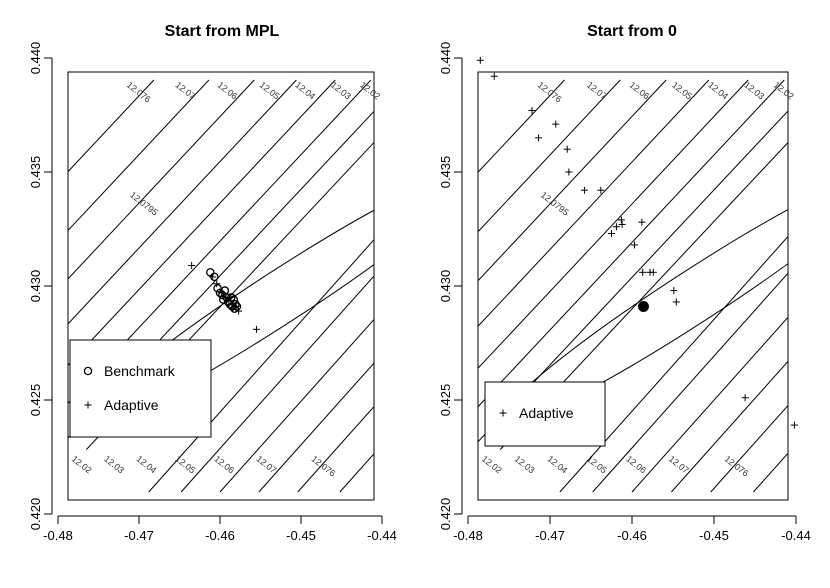  I want to click on series-adaptive, so click(224, 297).